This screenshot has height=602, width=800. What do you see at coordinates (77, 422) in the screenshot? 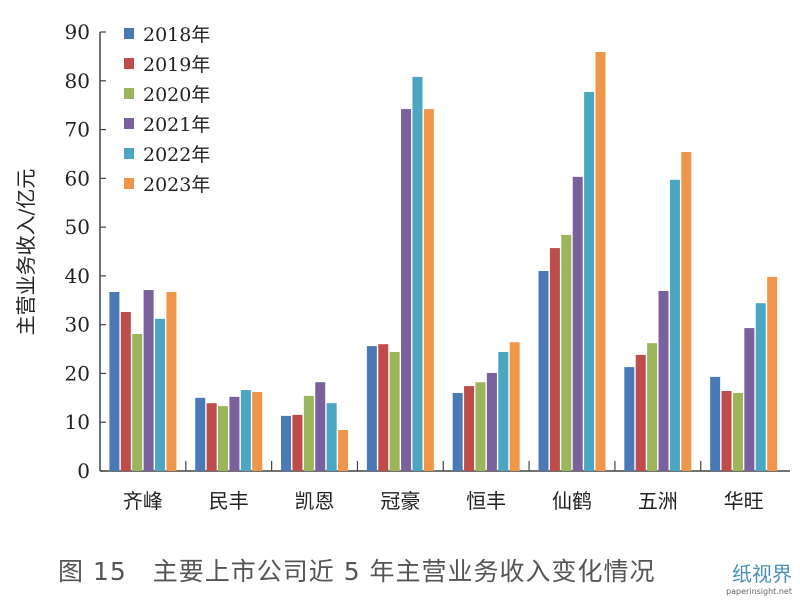
I see `y-tick-label: 10` at bounding box center [77, 422].